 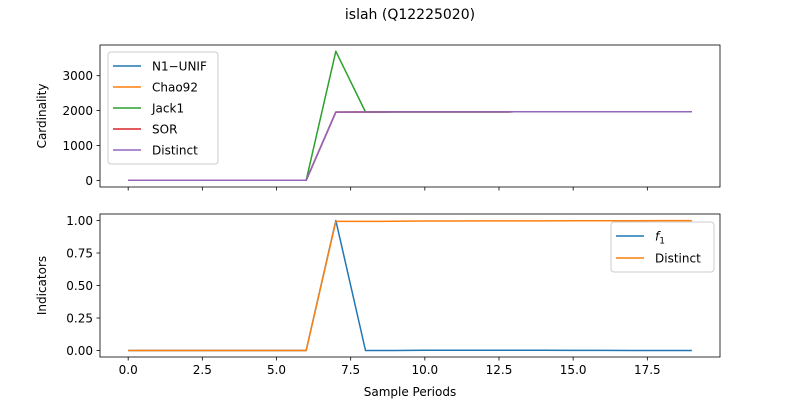 I want to click on y-tick-label: 0.50, so click(x=79, y=286).